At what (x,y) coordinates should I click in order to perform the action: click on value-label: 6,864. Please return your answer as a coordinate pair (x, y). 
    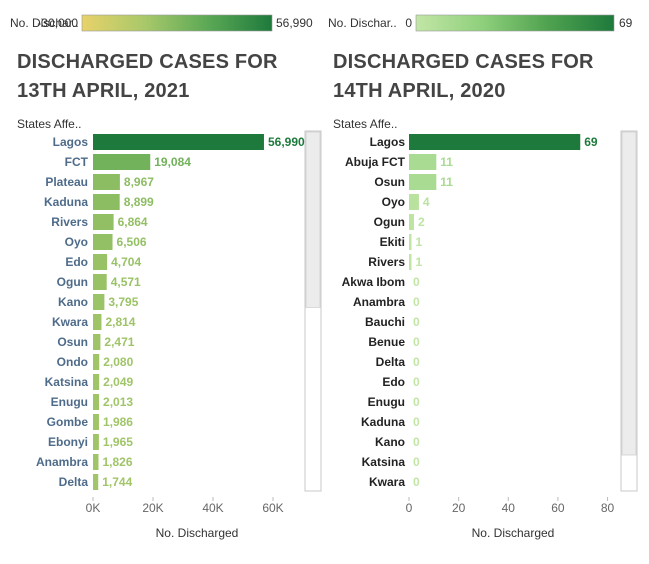
    Looking at the image, I should click on (133, 222).